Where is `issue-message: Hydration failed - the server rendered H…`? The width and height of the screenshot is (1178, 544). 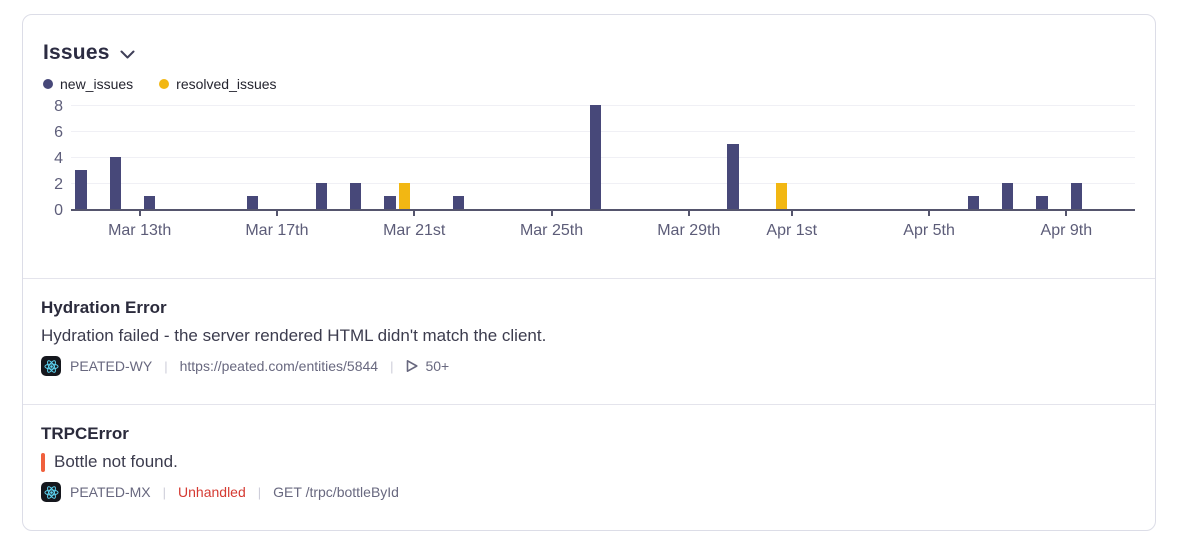 issue-message: Hydration failed - the server rendered H… is located at coordinates (589, 336).